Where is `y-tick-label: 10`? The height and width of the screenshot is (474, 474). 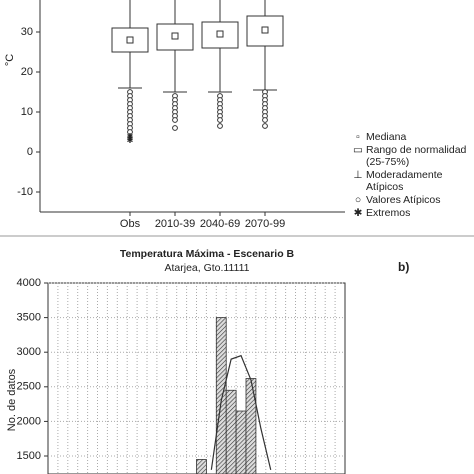 y-tick-label: 10 is located at coordinates (27, 112).